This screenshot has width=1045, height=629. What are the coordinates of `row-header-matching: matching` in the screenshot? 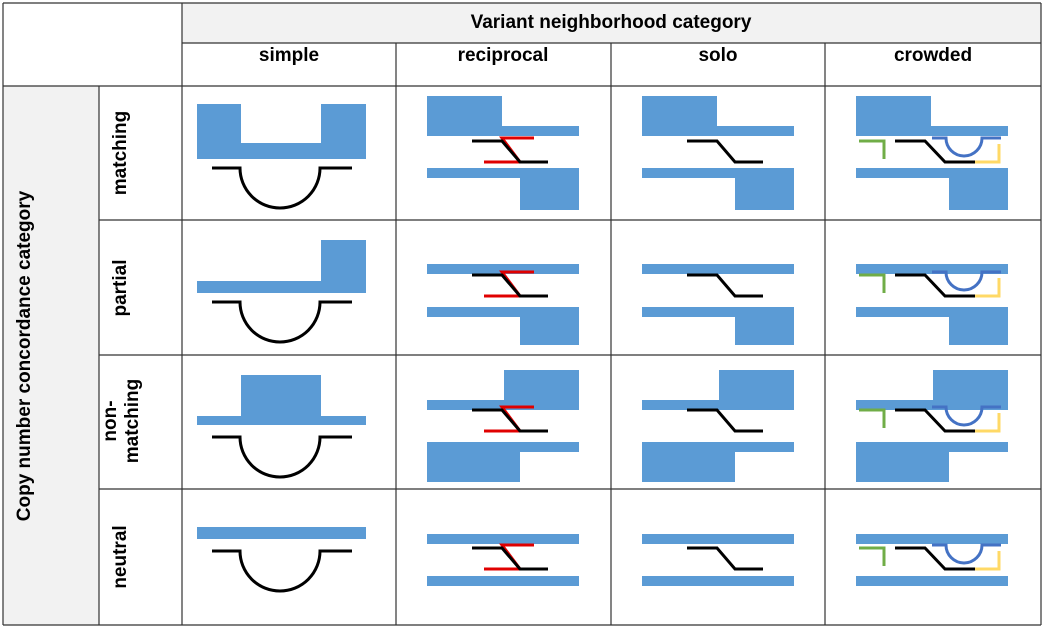 It's located at (120, 153).